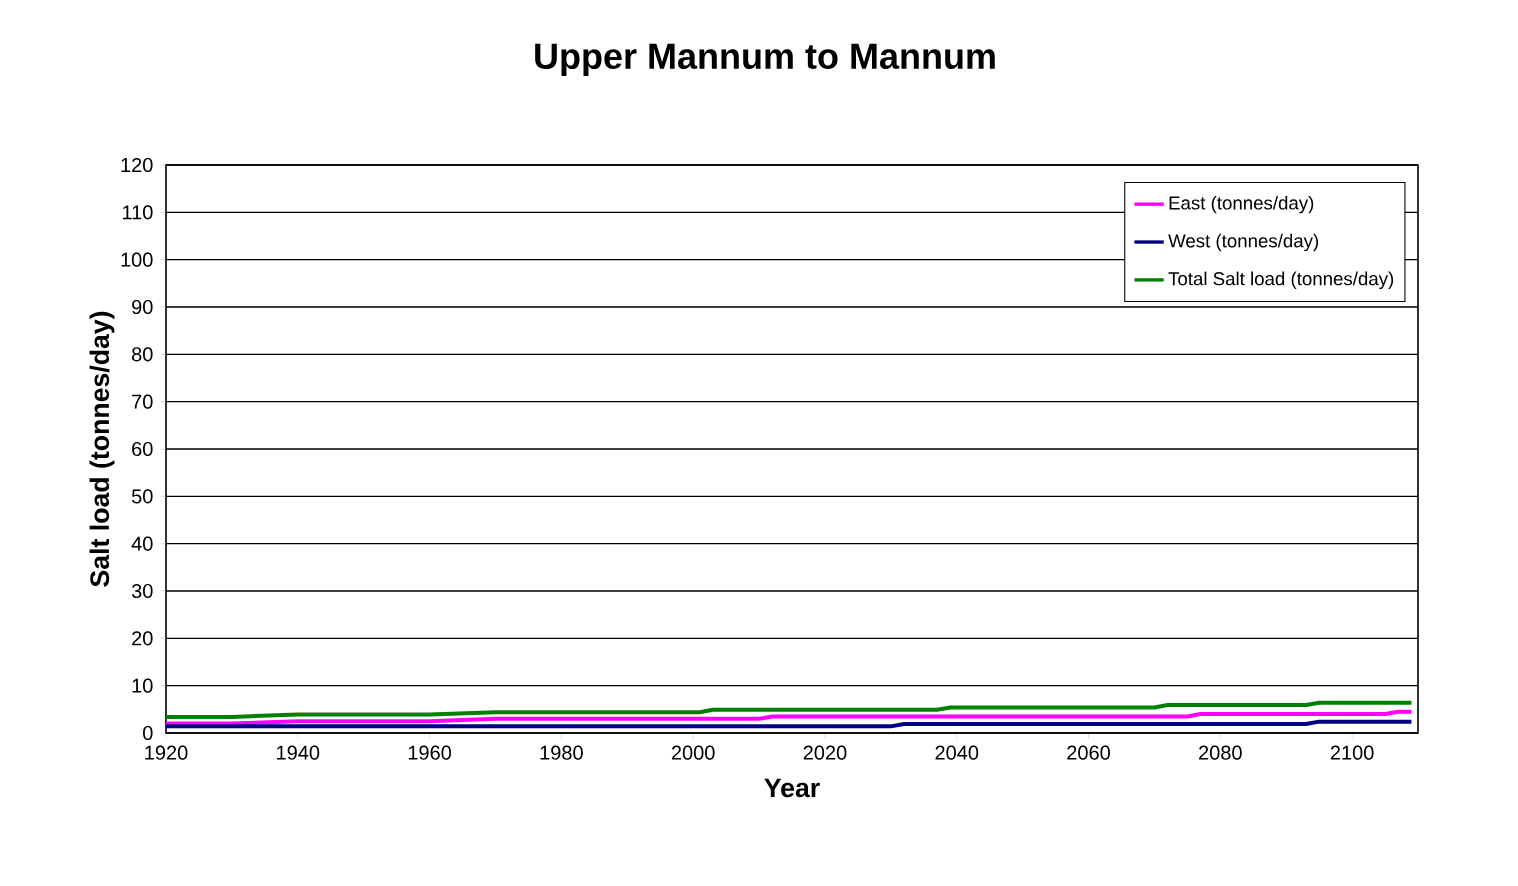  Describe the element at coordinates (1088, 752) in the screenshot. I see `x-tick-label: 2060` at that location.